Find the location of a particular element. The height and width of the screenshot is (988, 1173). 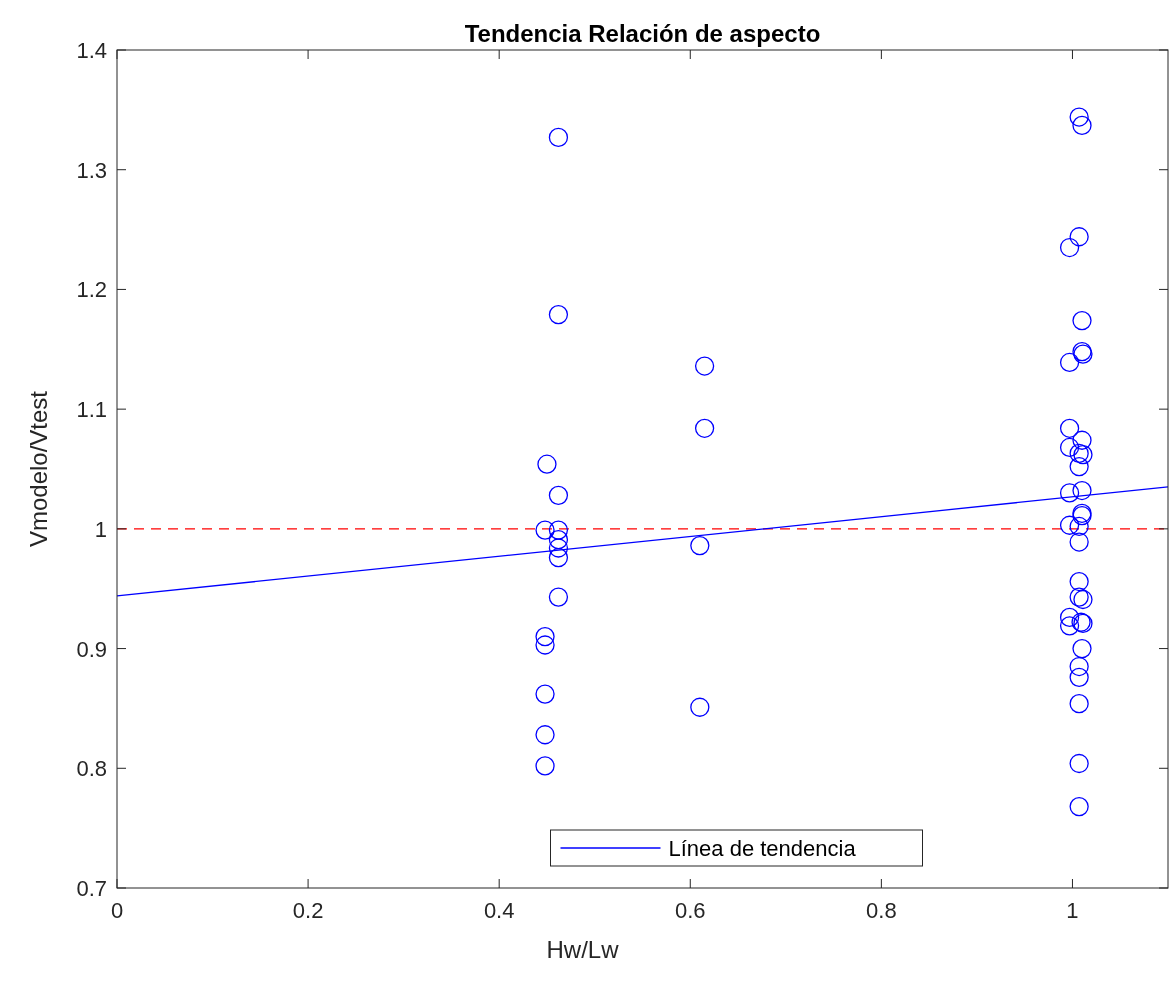

x-axis-title: Hw/Lw is located at coordinates (583, 949).